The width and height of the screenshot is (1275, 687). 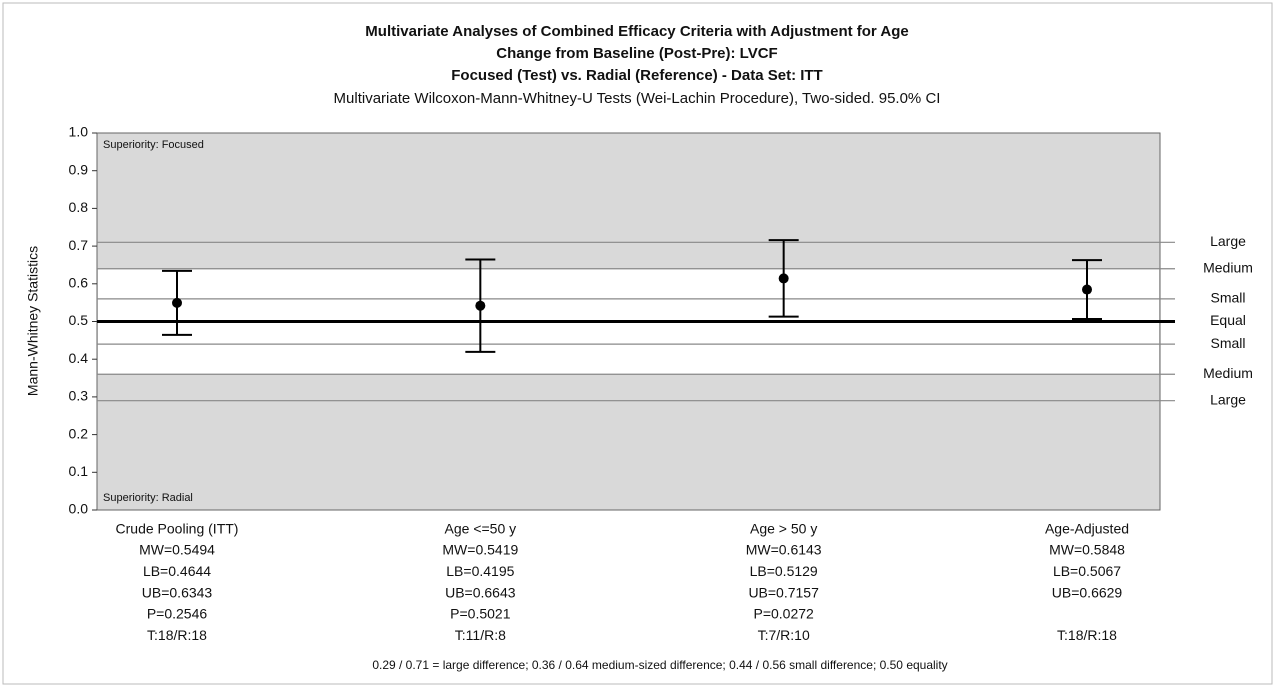 I want to click on category-note: LB=0.4644, so click(x=177, y=571).